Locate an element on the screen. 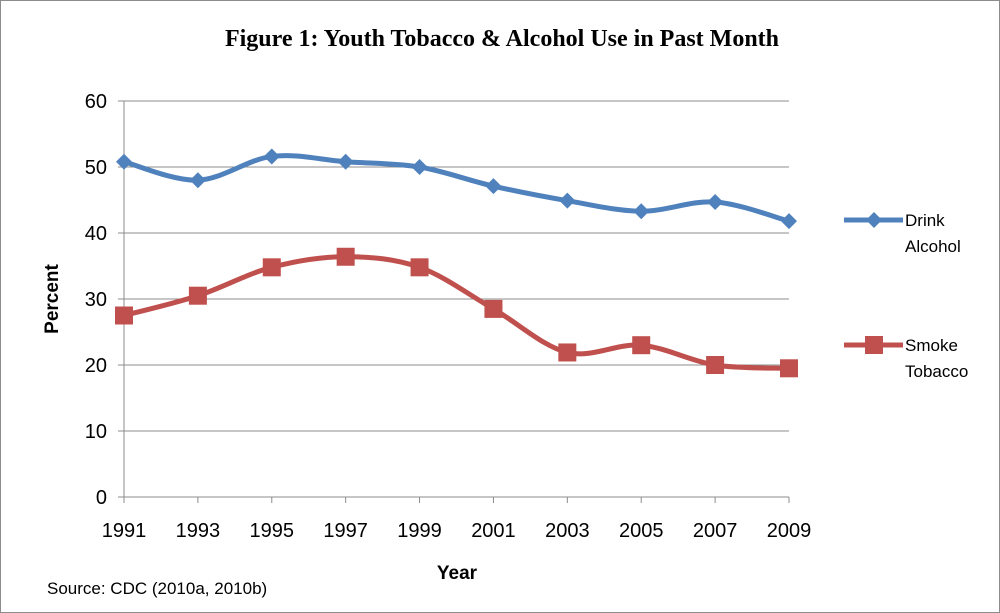  y-tick-label: 50 is located at coordinates (96, 168).